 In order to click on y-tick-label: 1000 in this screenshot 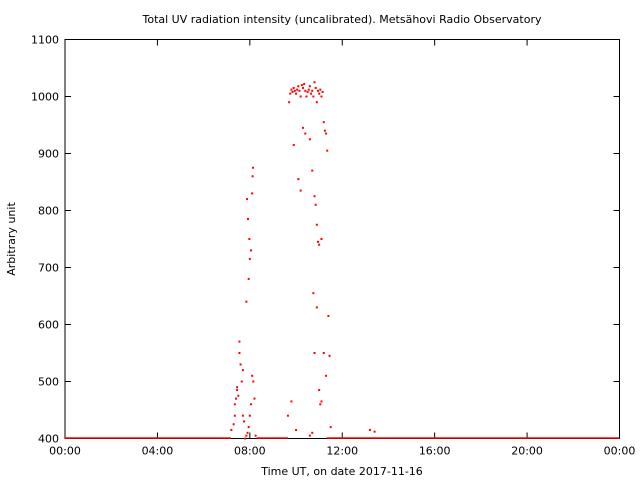, I will do `click(45, 97)`.